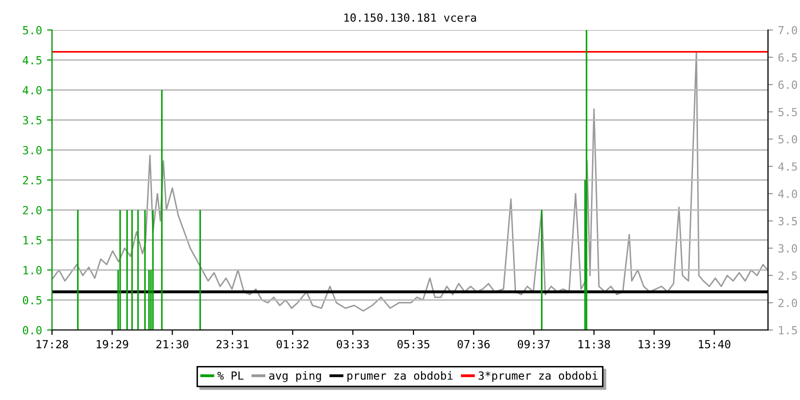  Describe the element at coordinates (400, 376) in the screenshot. I see `legend-label: prumer za obdobi` at that location.